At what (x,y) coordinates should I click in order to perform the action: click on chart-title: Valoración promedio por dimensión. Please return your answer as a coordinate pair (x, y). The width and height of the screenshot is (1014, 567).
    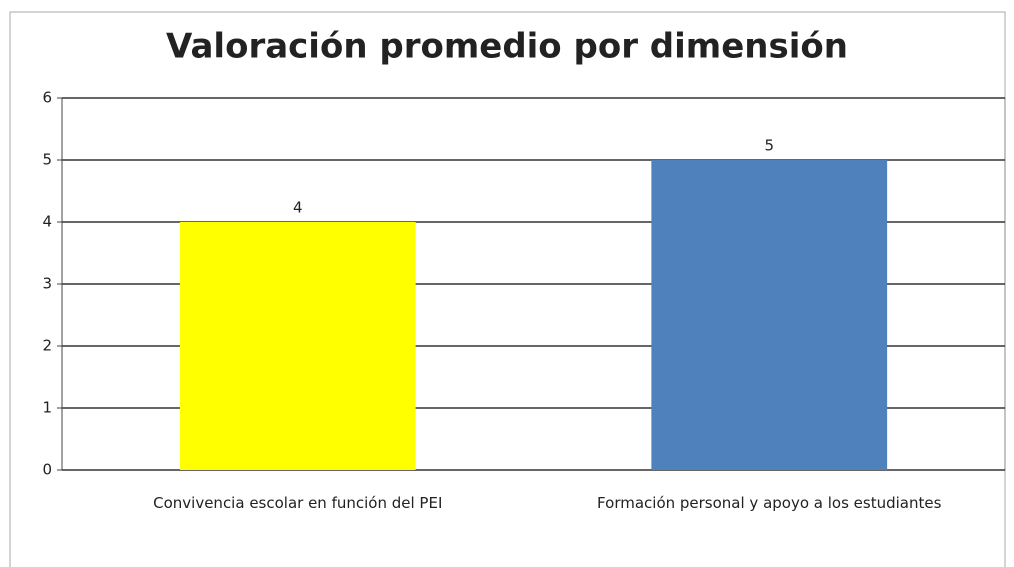
    Looking at the image, I should click on (507, 47).